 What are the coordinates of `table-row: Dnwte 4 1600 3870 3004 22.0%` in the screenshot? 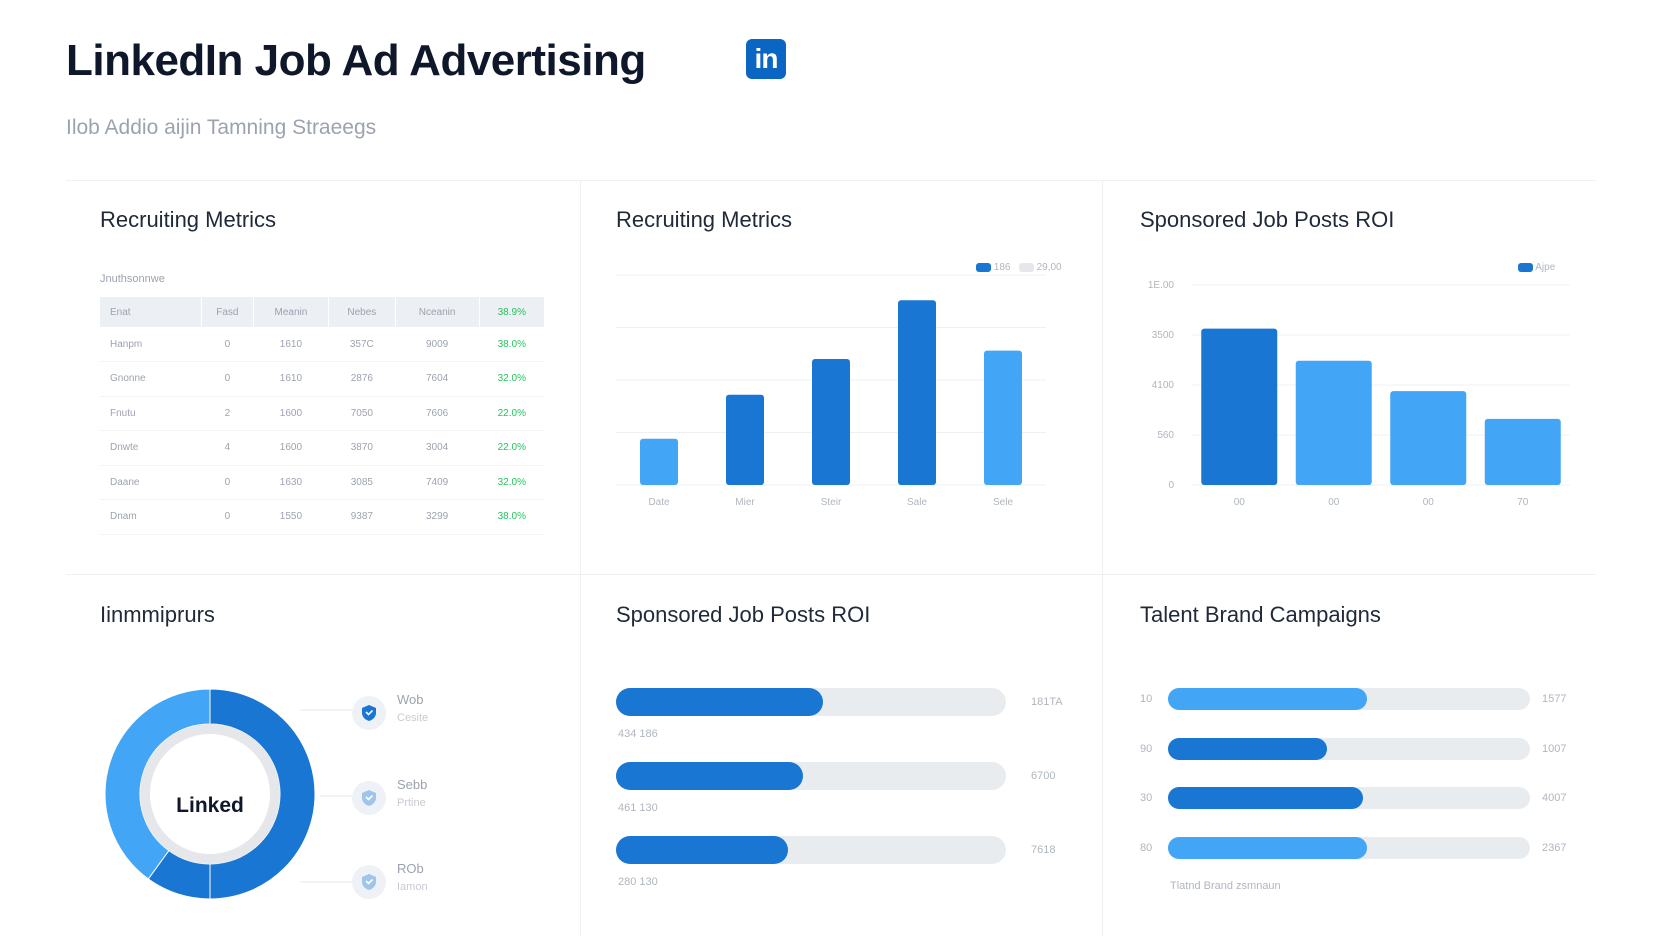 It's located at (322, 448).